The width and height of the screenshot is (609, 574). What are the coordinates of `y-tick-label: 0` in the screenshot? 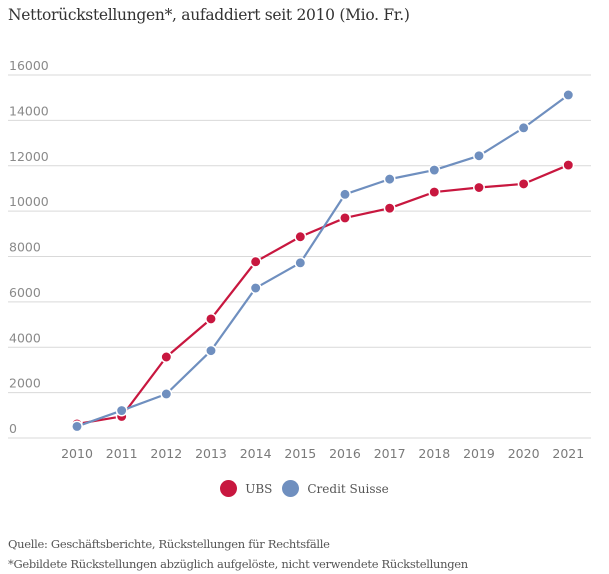 It's located at (13, 428).